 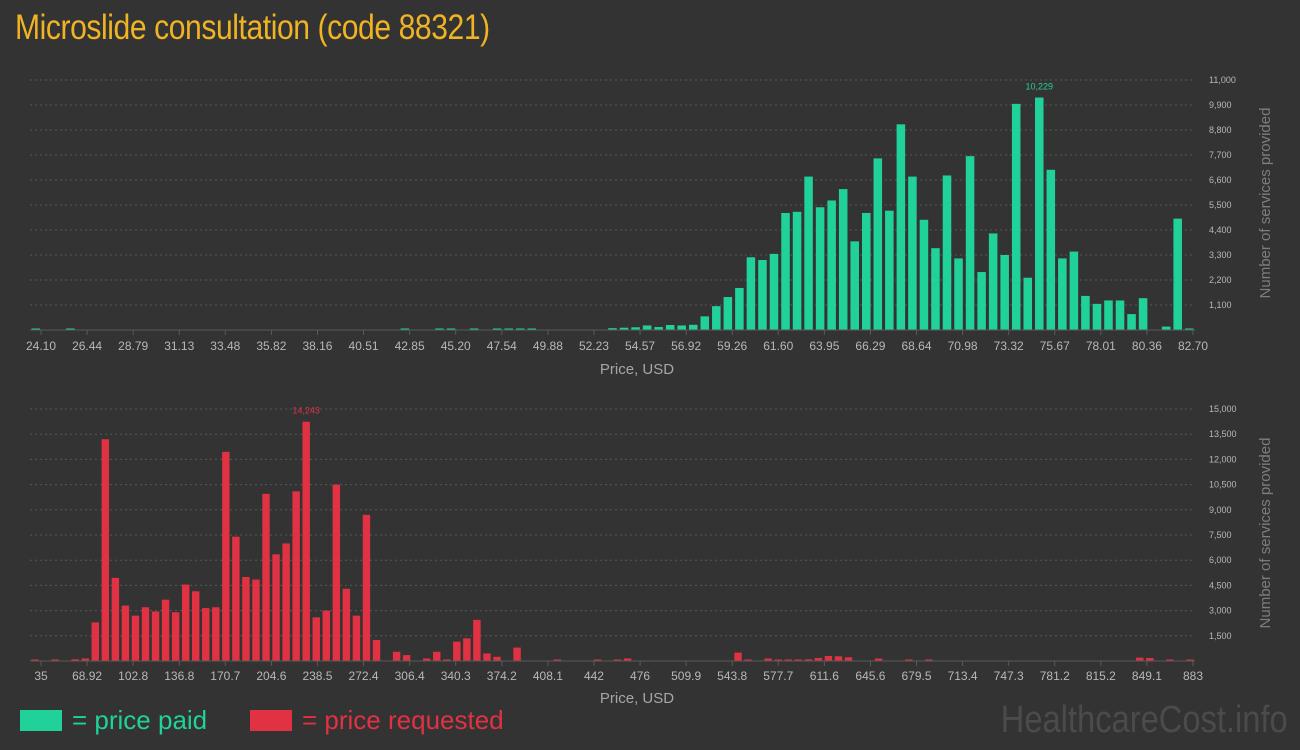 I want to click on x-tick-label: 52.23, so click(x=594, y=346).